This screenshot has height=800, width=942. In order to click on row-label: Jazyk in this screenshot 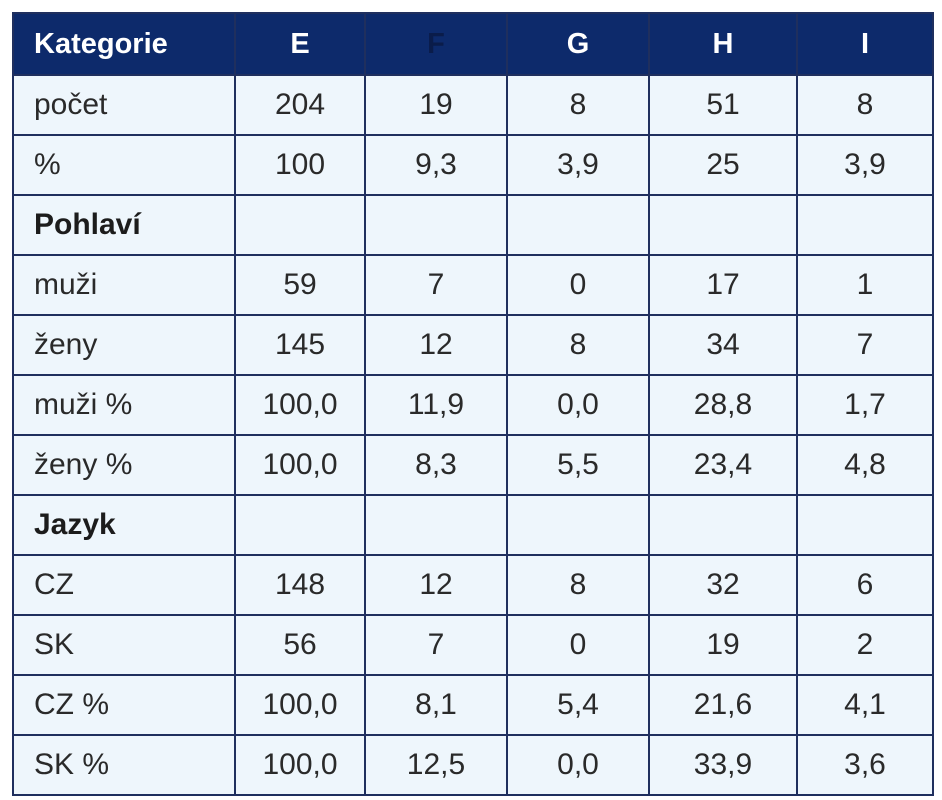, I will do `click(124, 525)`.